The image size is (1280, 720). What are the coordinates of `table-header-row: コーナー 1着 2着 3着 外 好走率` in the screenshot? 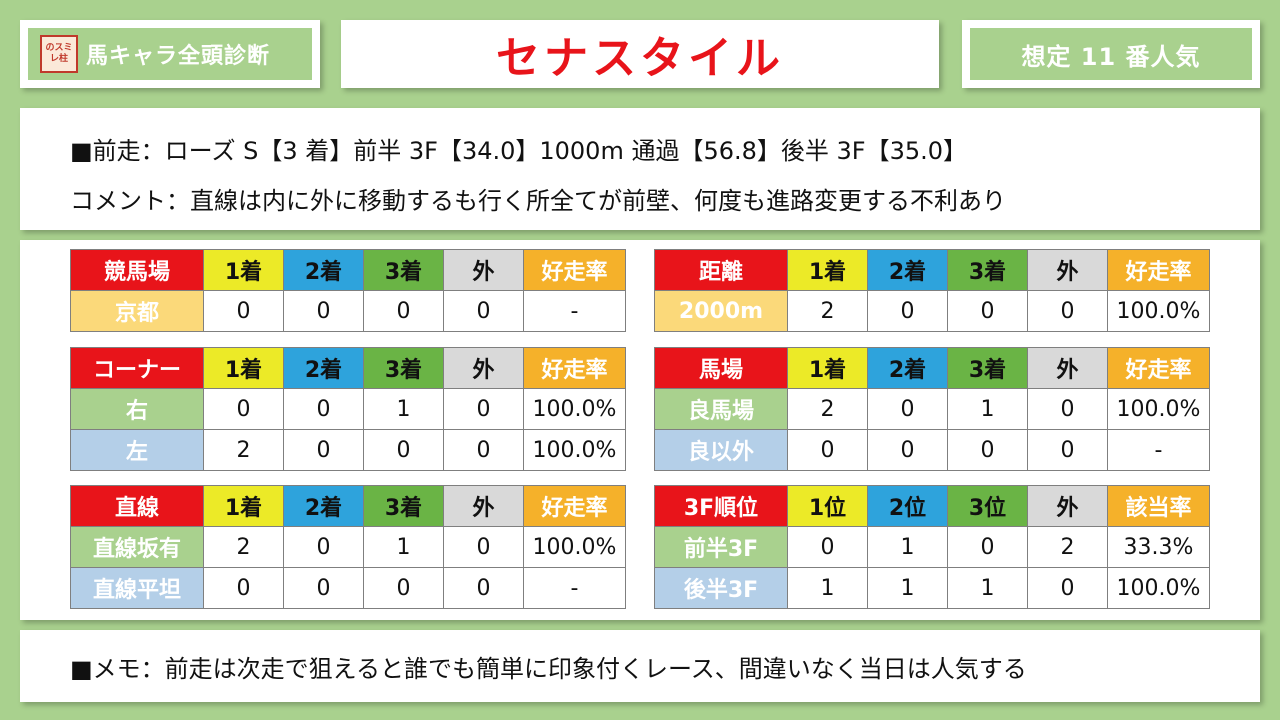 It's located at (348, 368).